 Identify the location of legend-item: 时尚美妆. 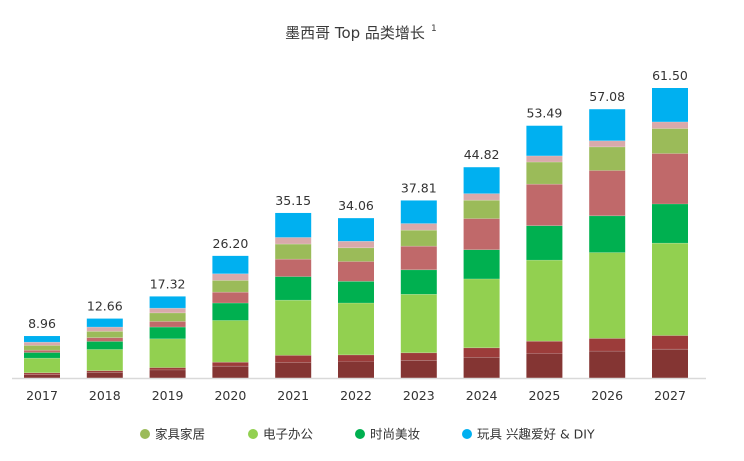
(387, 434).